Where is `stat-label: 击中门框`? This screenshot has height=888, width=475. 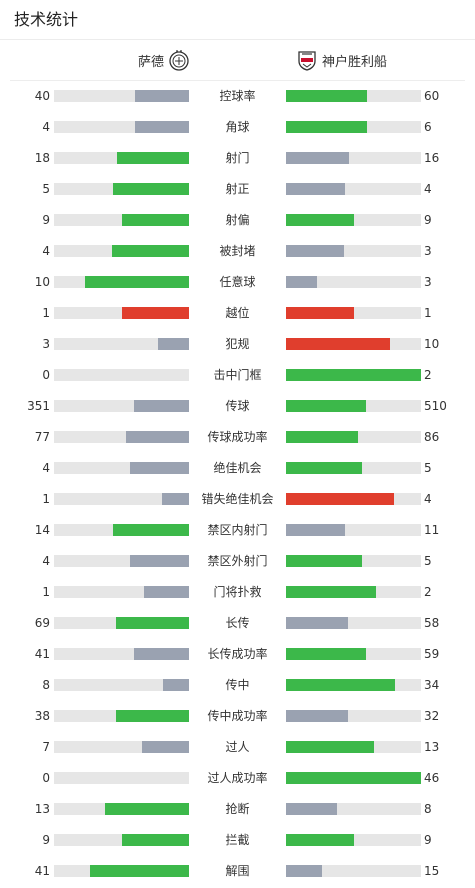
stat-label: 击中门框 is located at coordinates (237, 375).